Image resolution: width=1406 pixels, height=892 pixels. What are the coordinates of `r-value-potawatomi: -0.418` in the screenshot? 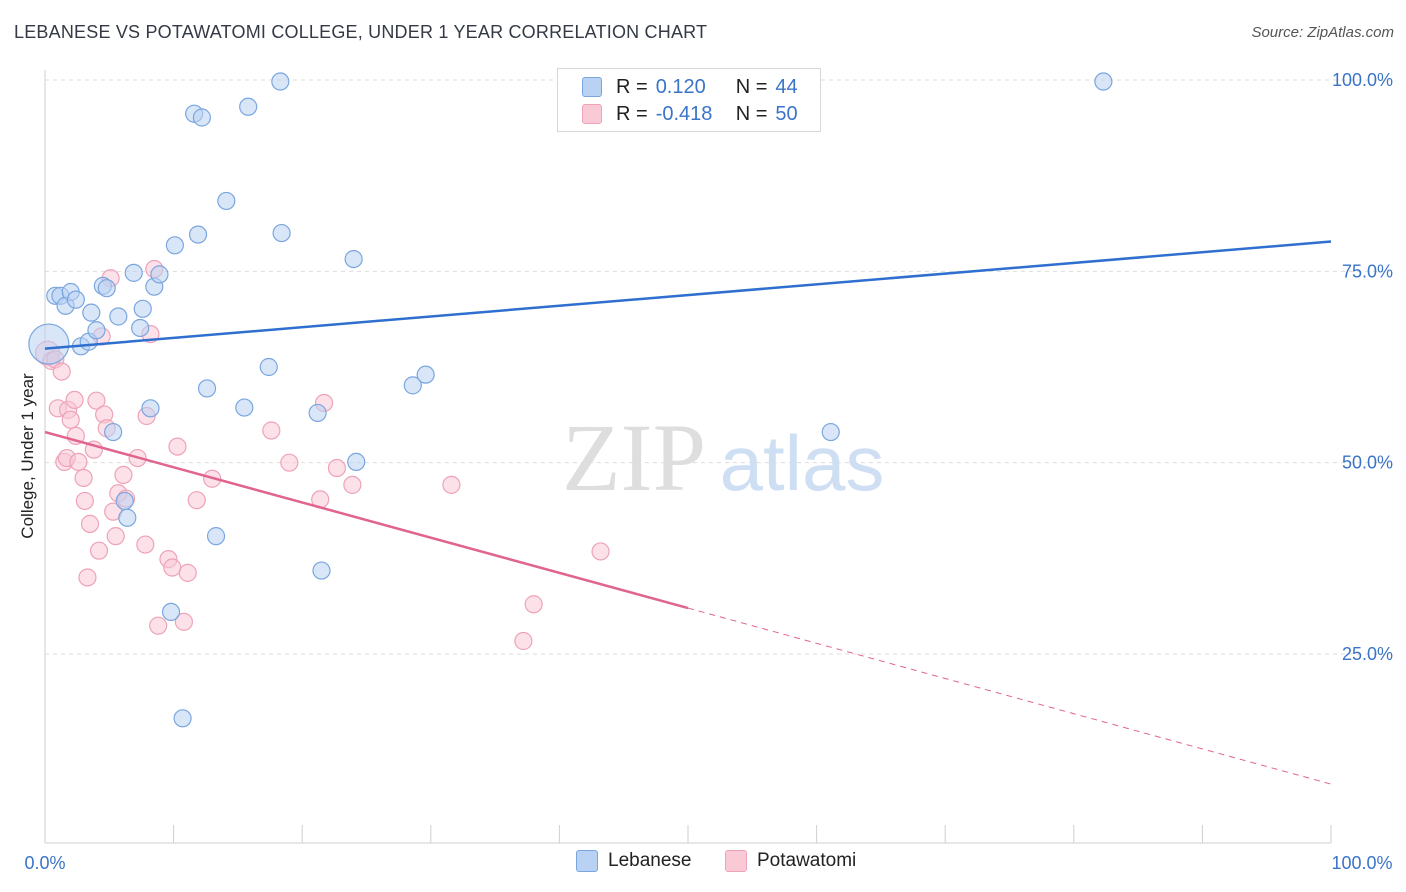 It's located at (684, 113).